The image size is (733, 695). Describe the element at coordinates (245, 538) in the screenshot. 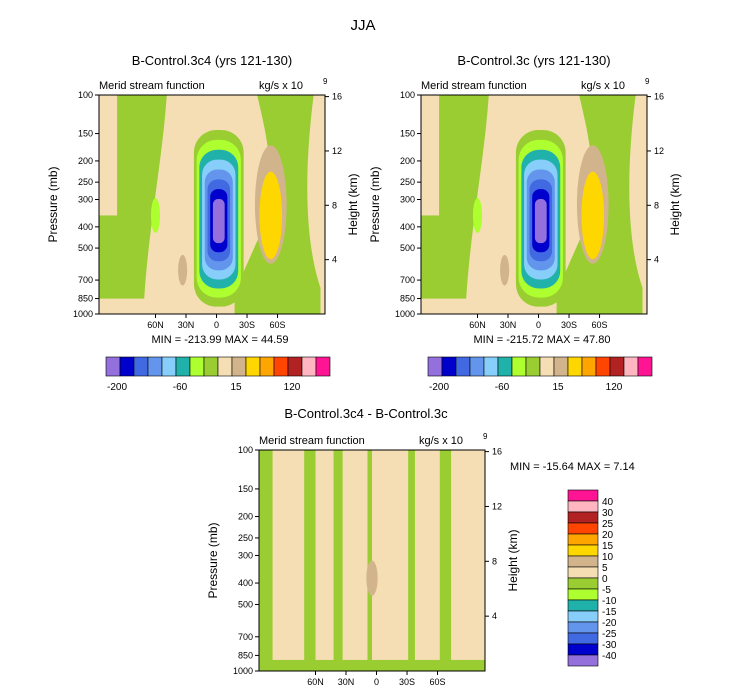

I see `y-tick-label: 250` at that location.